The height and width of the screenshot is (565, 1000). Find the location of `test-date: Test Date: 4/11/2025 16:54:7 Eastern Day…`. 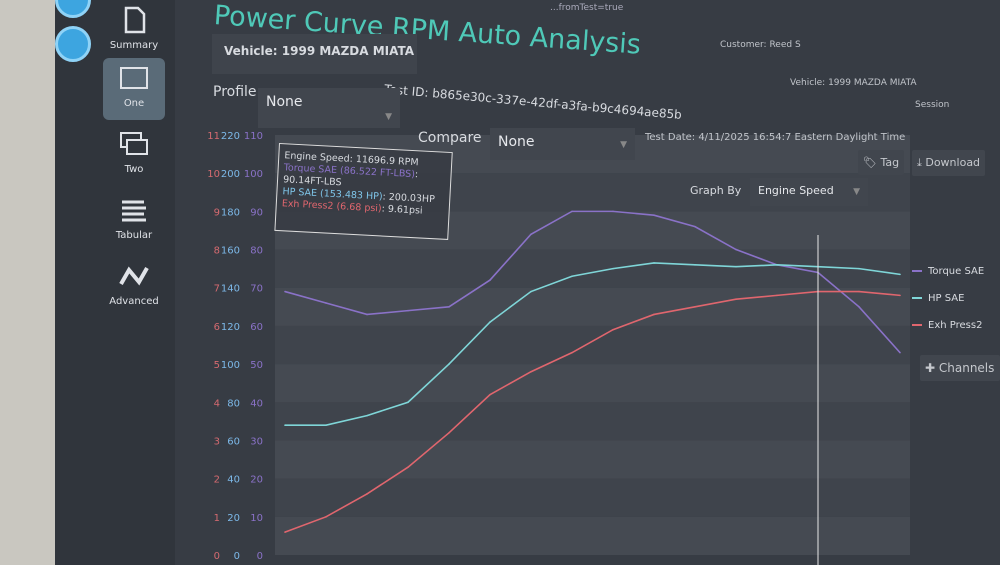

test-date: Test Date: 4/11/2025 16:54:7 Eastern Day… is located at coordinates (775, 137).